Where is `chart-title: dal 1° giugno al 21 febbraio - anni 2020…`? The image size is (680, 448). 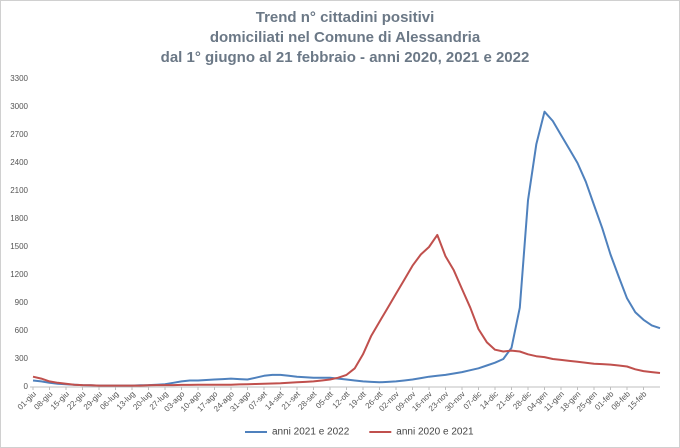 chart-title: dal 1° giugno al 21 febbraio - anni 2020… is located at coordinates (345, 57).